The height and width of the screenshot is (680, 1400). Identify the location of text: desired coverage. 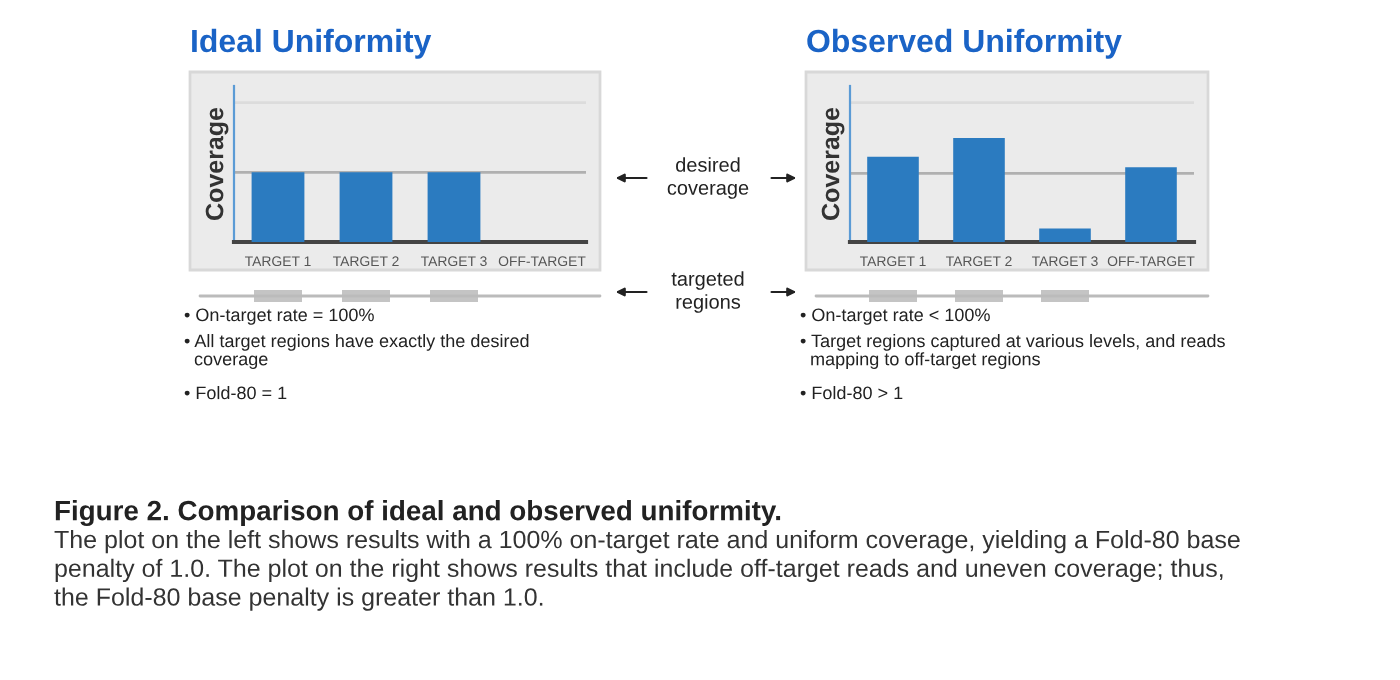
(708, 178).